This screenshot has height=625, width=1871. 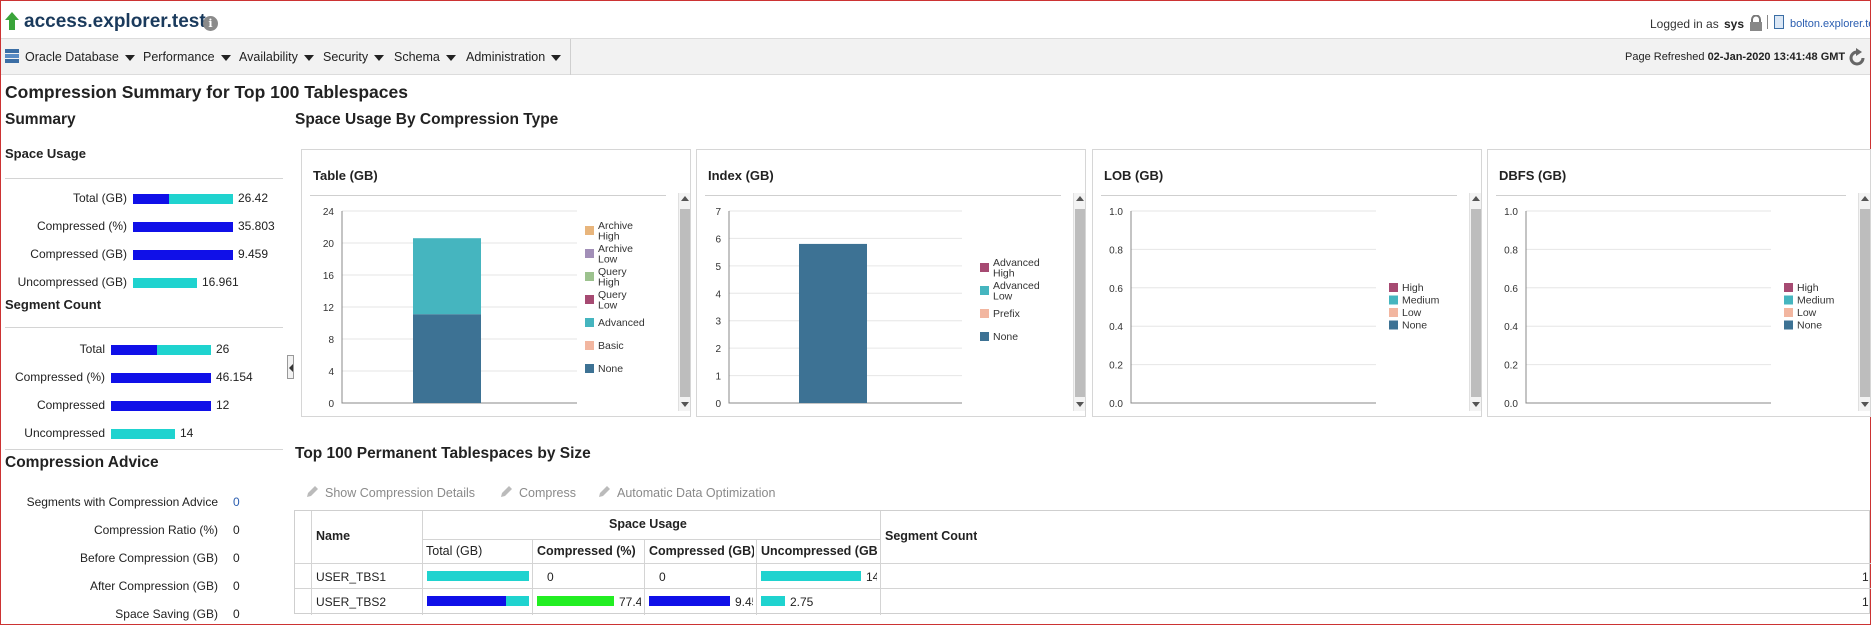 I want to click on legend-label: Low, so click(x=1807, y=313).